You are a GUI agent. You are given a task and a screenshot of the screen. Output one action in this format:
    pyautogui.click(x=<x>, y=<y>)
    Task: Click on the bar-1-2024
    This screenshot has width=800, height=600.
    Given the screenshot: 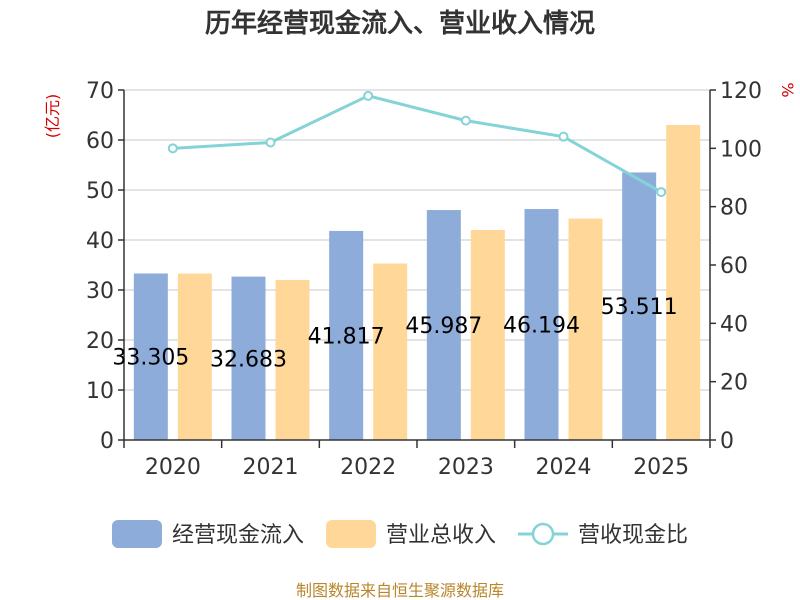 What is the action you would take?
    pyautogui.click(x=585, y=329)
    